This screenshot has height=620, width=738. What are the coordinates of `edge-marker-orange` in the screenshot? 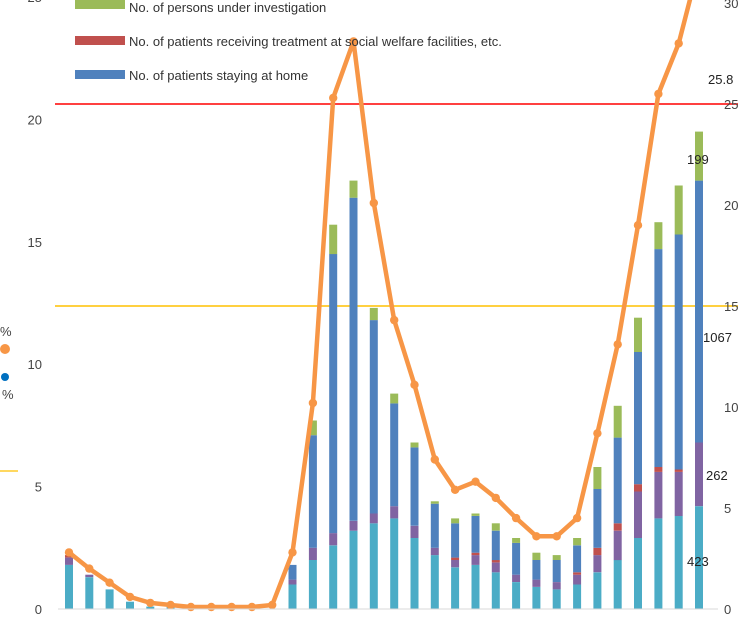 It's located at (5, 349).